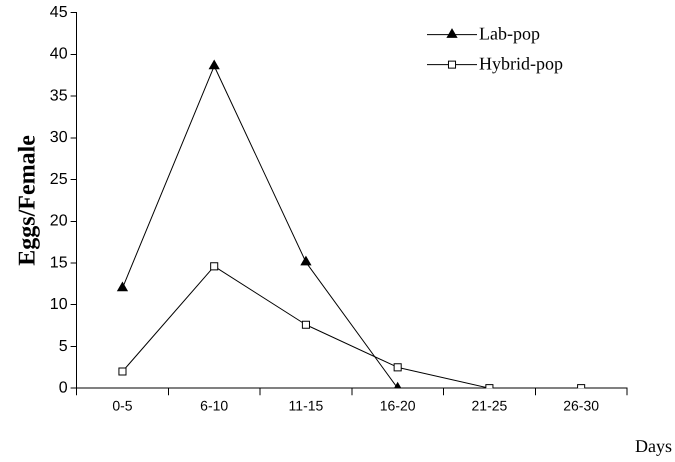  What do you see at coordinates (59, 221) in the screenshot?
I see `y-tick-label: 20` at bounding box center [59, 221].